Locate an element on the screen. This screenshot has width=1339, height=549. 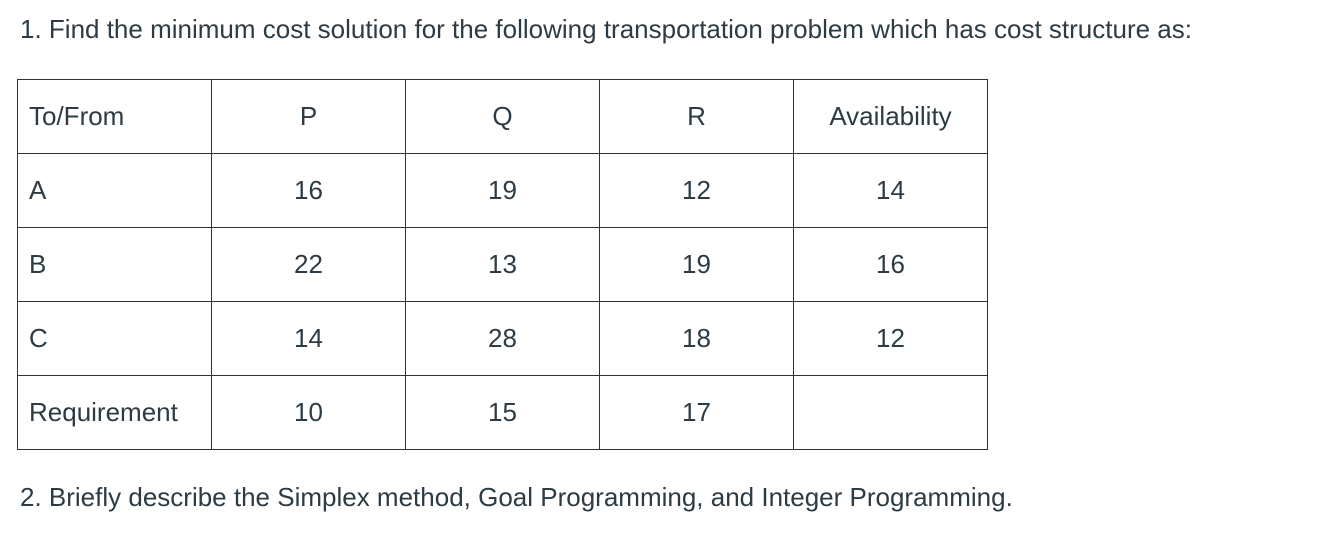
table-row: A 16 19 12 14 is located at coordinates (502, 190).